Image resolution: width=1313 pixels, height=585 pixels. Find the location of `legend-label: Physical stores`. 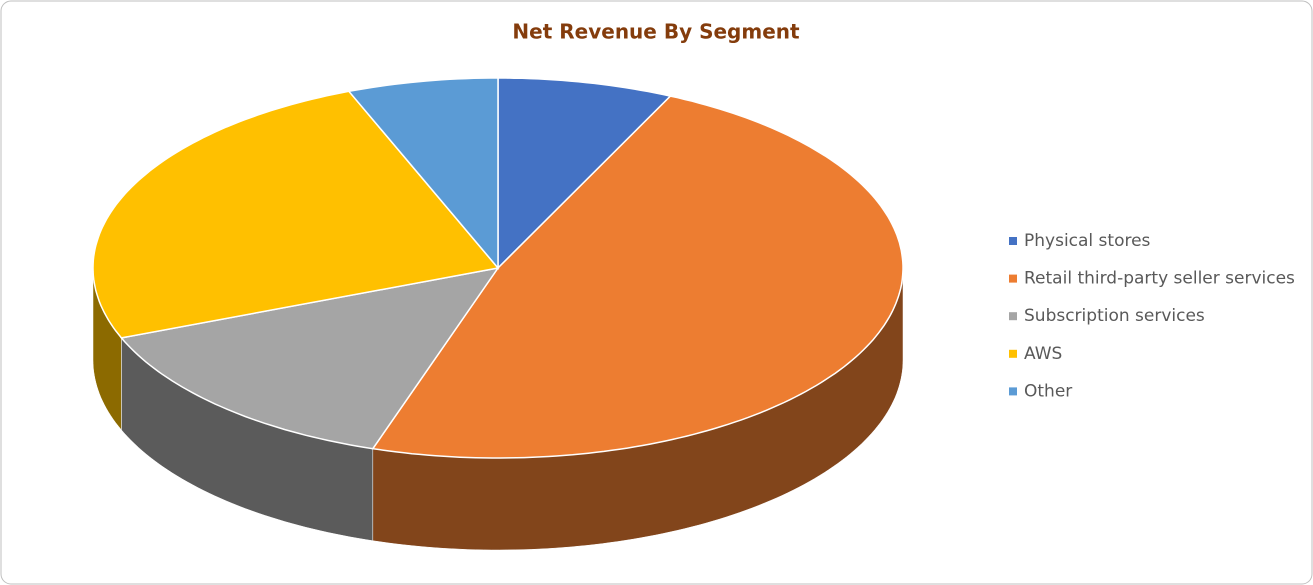

legend-label: Physical stores is located at coordinates (1087, 241).